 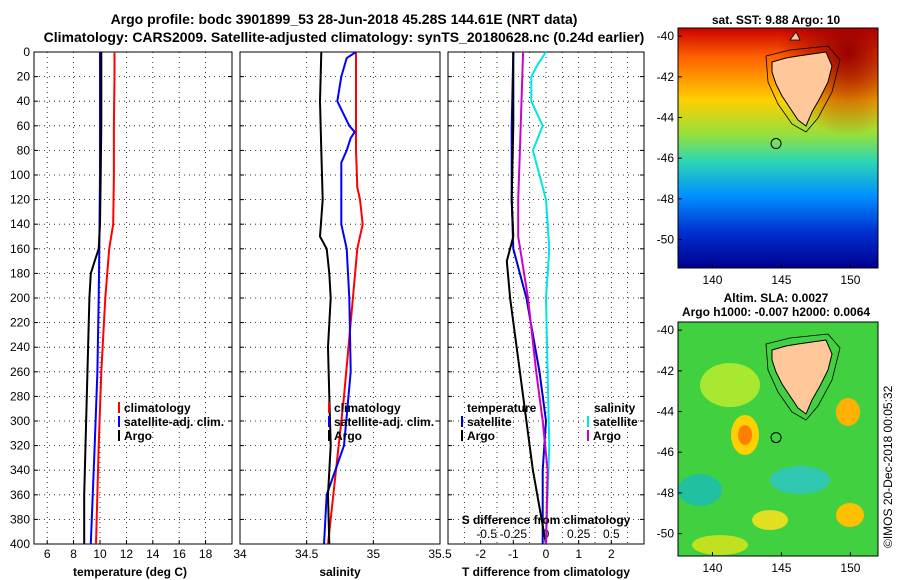 I want to click on y-tick-label: 120, so click(x=20, y=200).